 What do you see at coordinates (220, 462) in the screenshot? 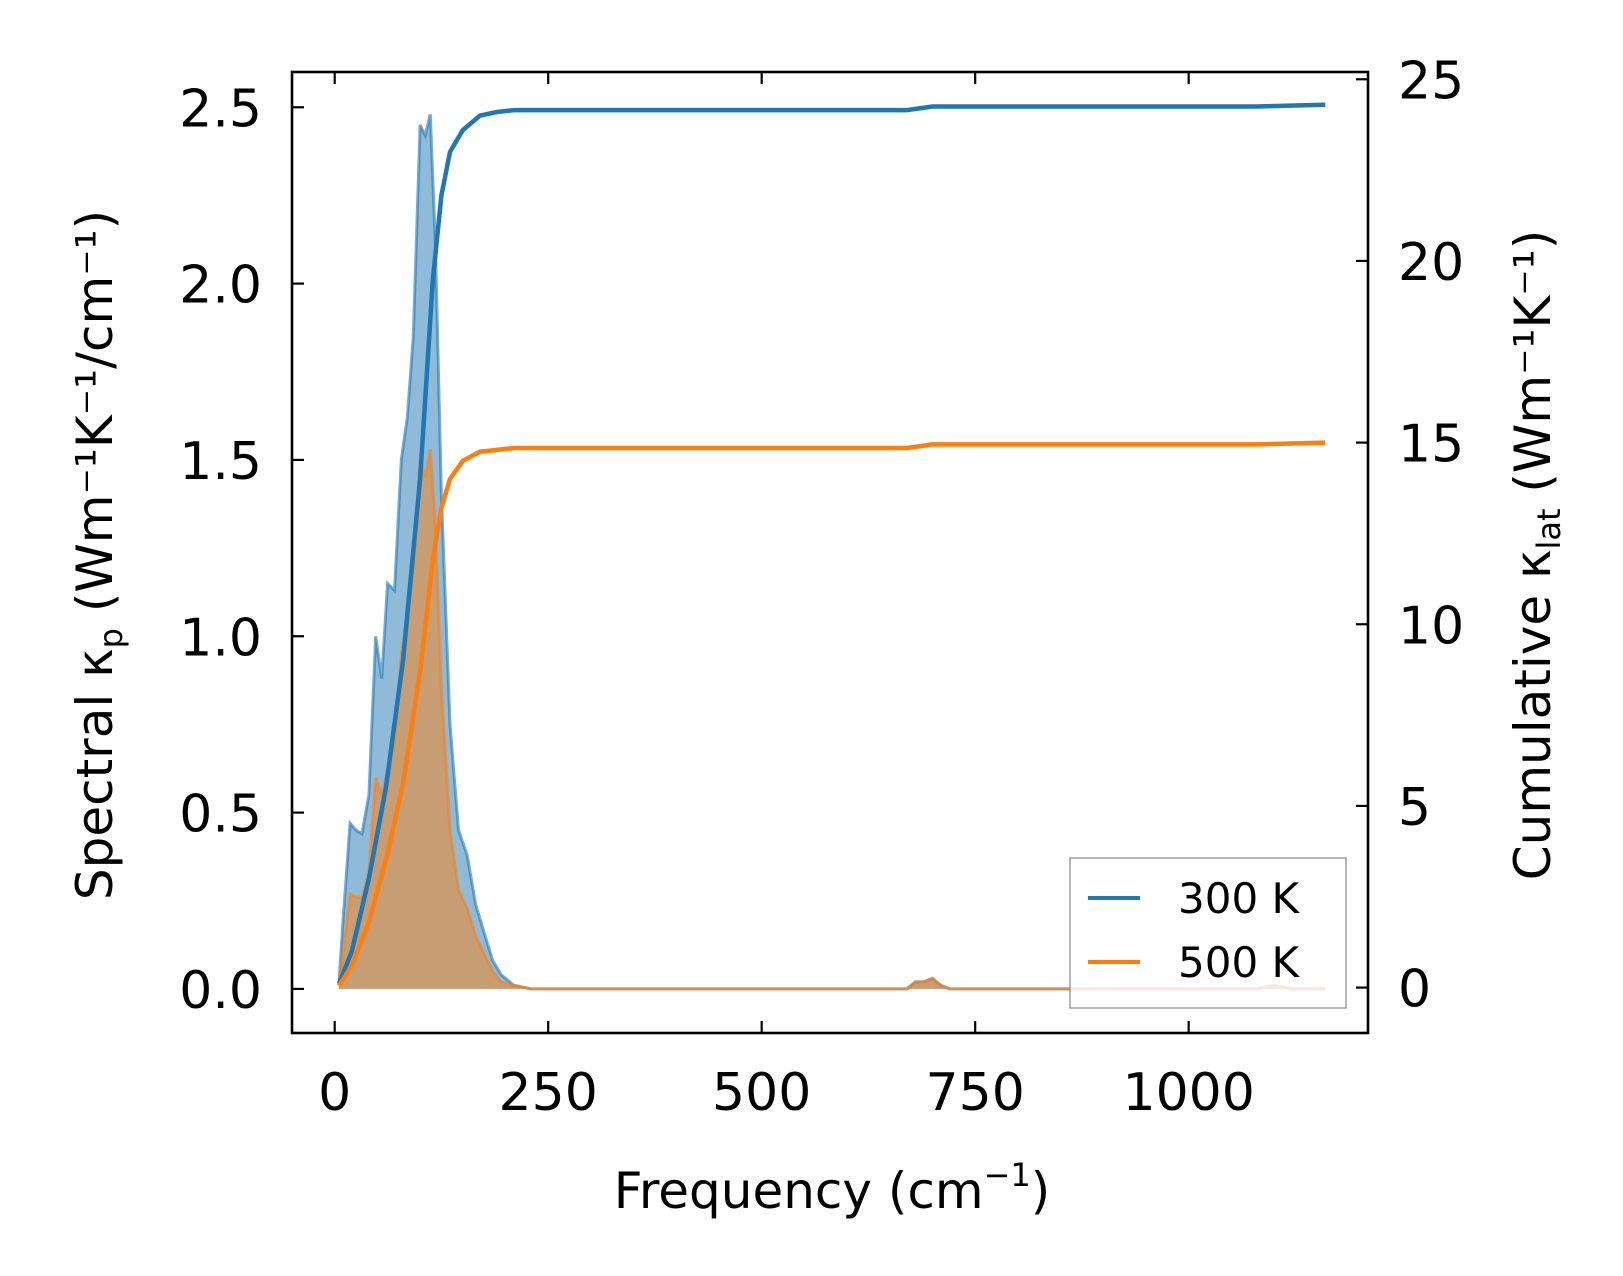
I see `y-tick-label-left: 1.5` at bounding box center [220, 462].